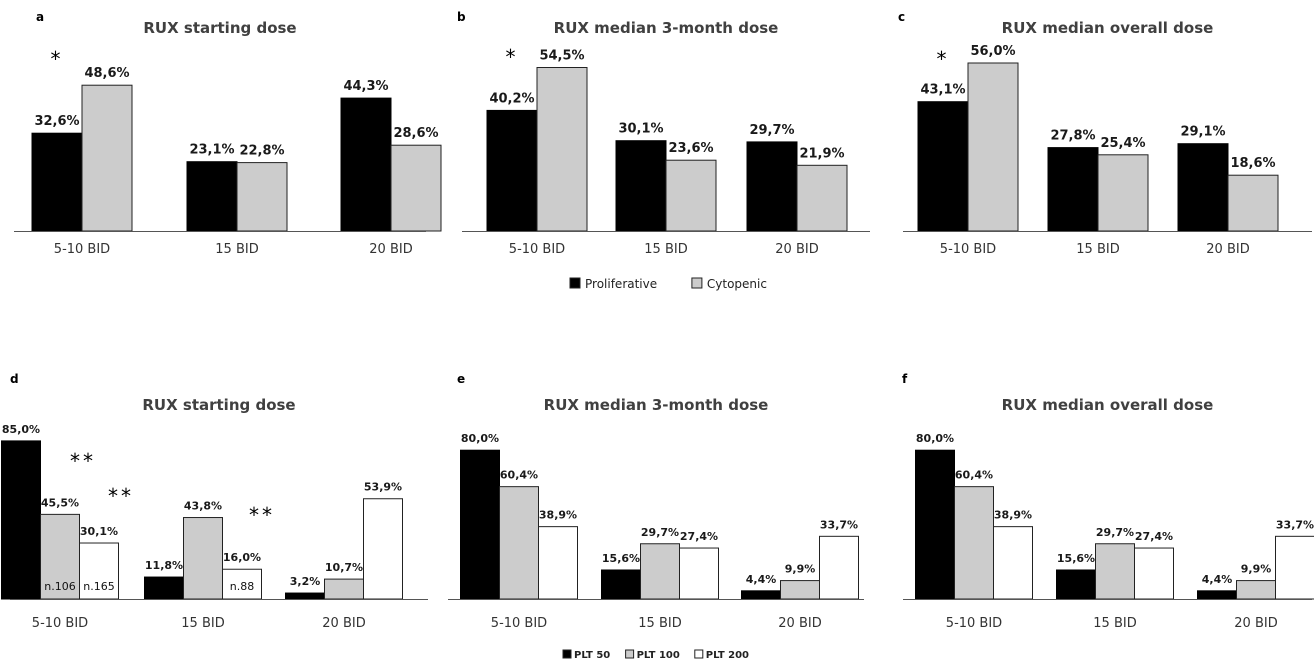 This screenshot has height=661, width=1314. Describe the element at coordinates (40, 17) in the screenshot. I see `panel-letter: a` at that location.